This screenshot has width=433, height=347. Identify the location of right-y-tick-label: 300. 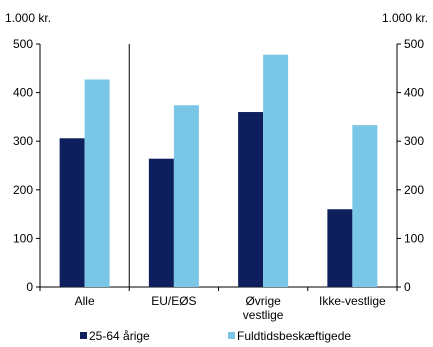
(414, 141).